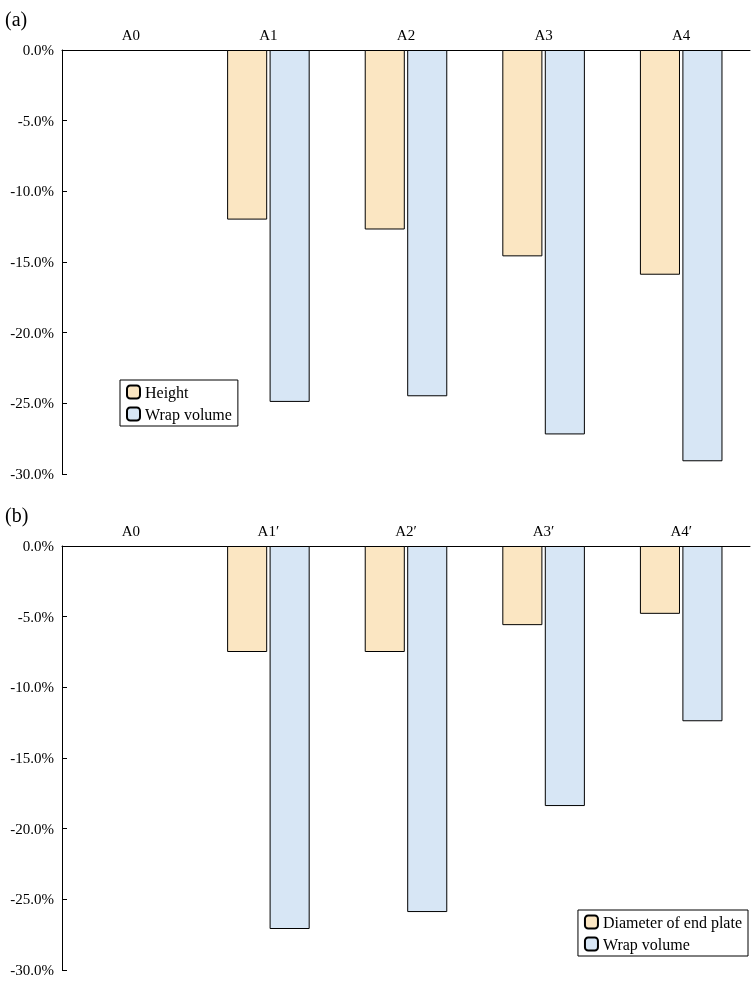 The width and height of the screenshot is (752, 1001). What do you see at coordinates (16, 19) in the screenshot?
I see `chart-title: (a)` at bounding box center [16, 19].